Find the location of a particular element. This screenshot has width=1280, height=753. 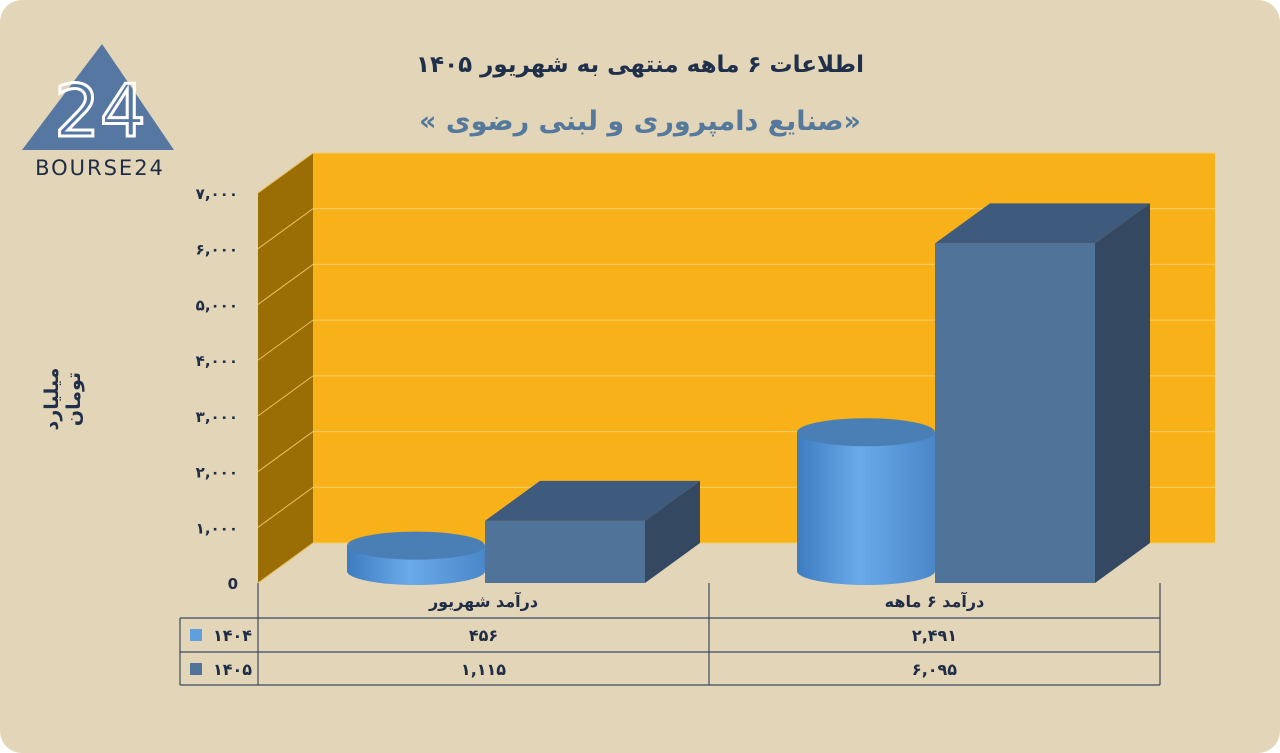

table-category-label: درآمد شهریور is located at coordinates (483, 601).